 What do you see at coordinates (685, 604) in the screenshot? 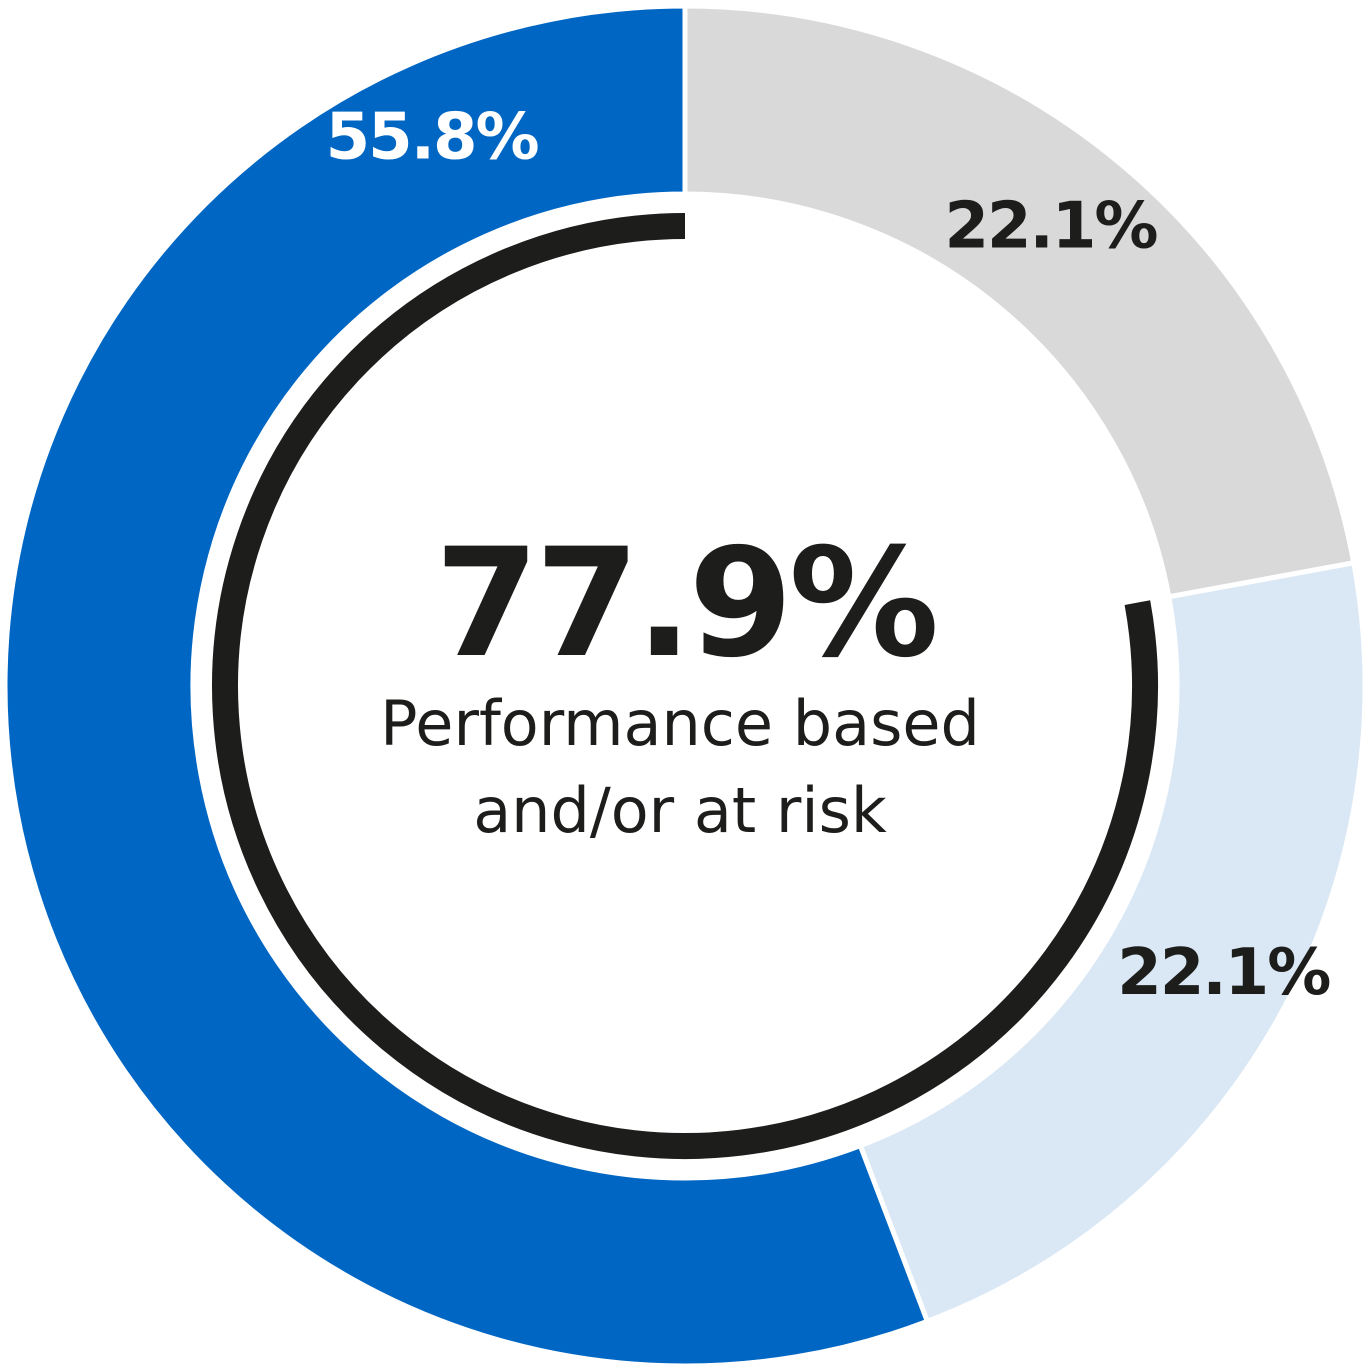
I see `center-value: 77.9%` at bounding box center [685, 604].